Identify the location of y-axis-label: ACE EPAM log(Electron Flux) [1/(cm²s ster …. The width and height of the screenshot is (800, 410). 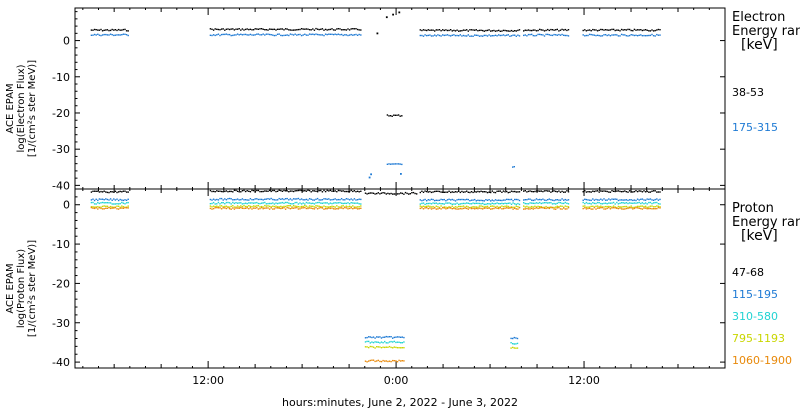
(21, 108).